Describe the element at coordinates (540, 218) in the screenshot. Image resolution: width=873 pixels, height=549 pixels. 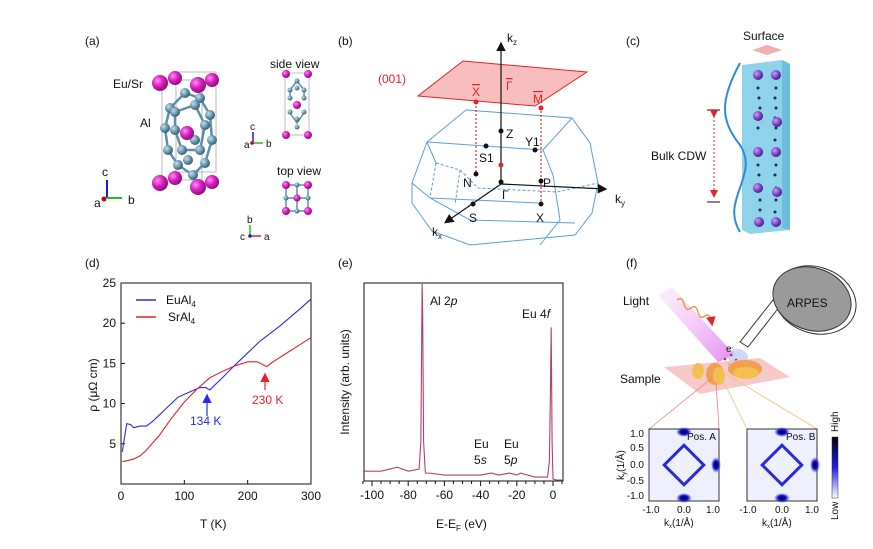
I see `point-x: X` at that location.